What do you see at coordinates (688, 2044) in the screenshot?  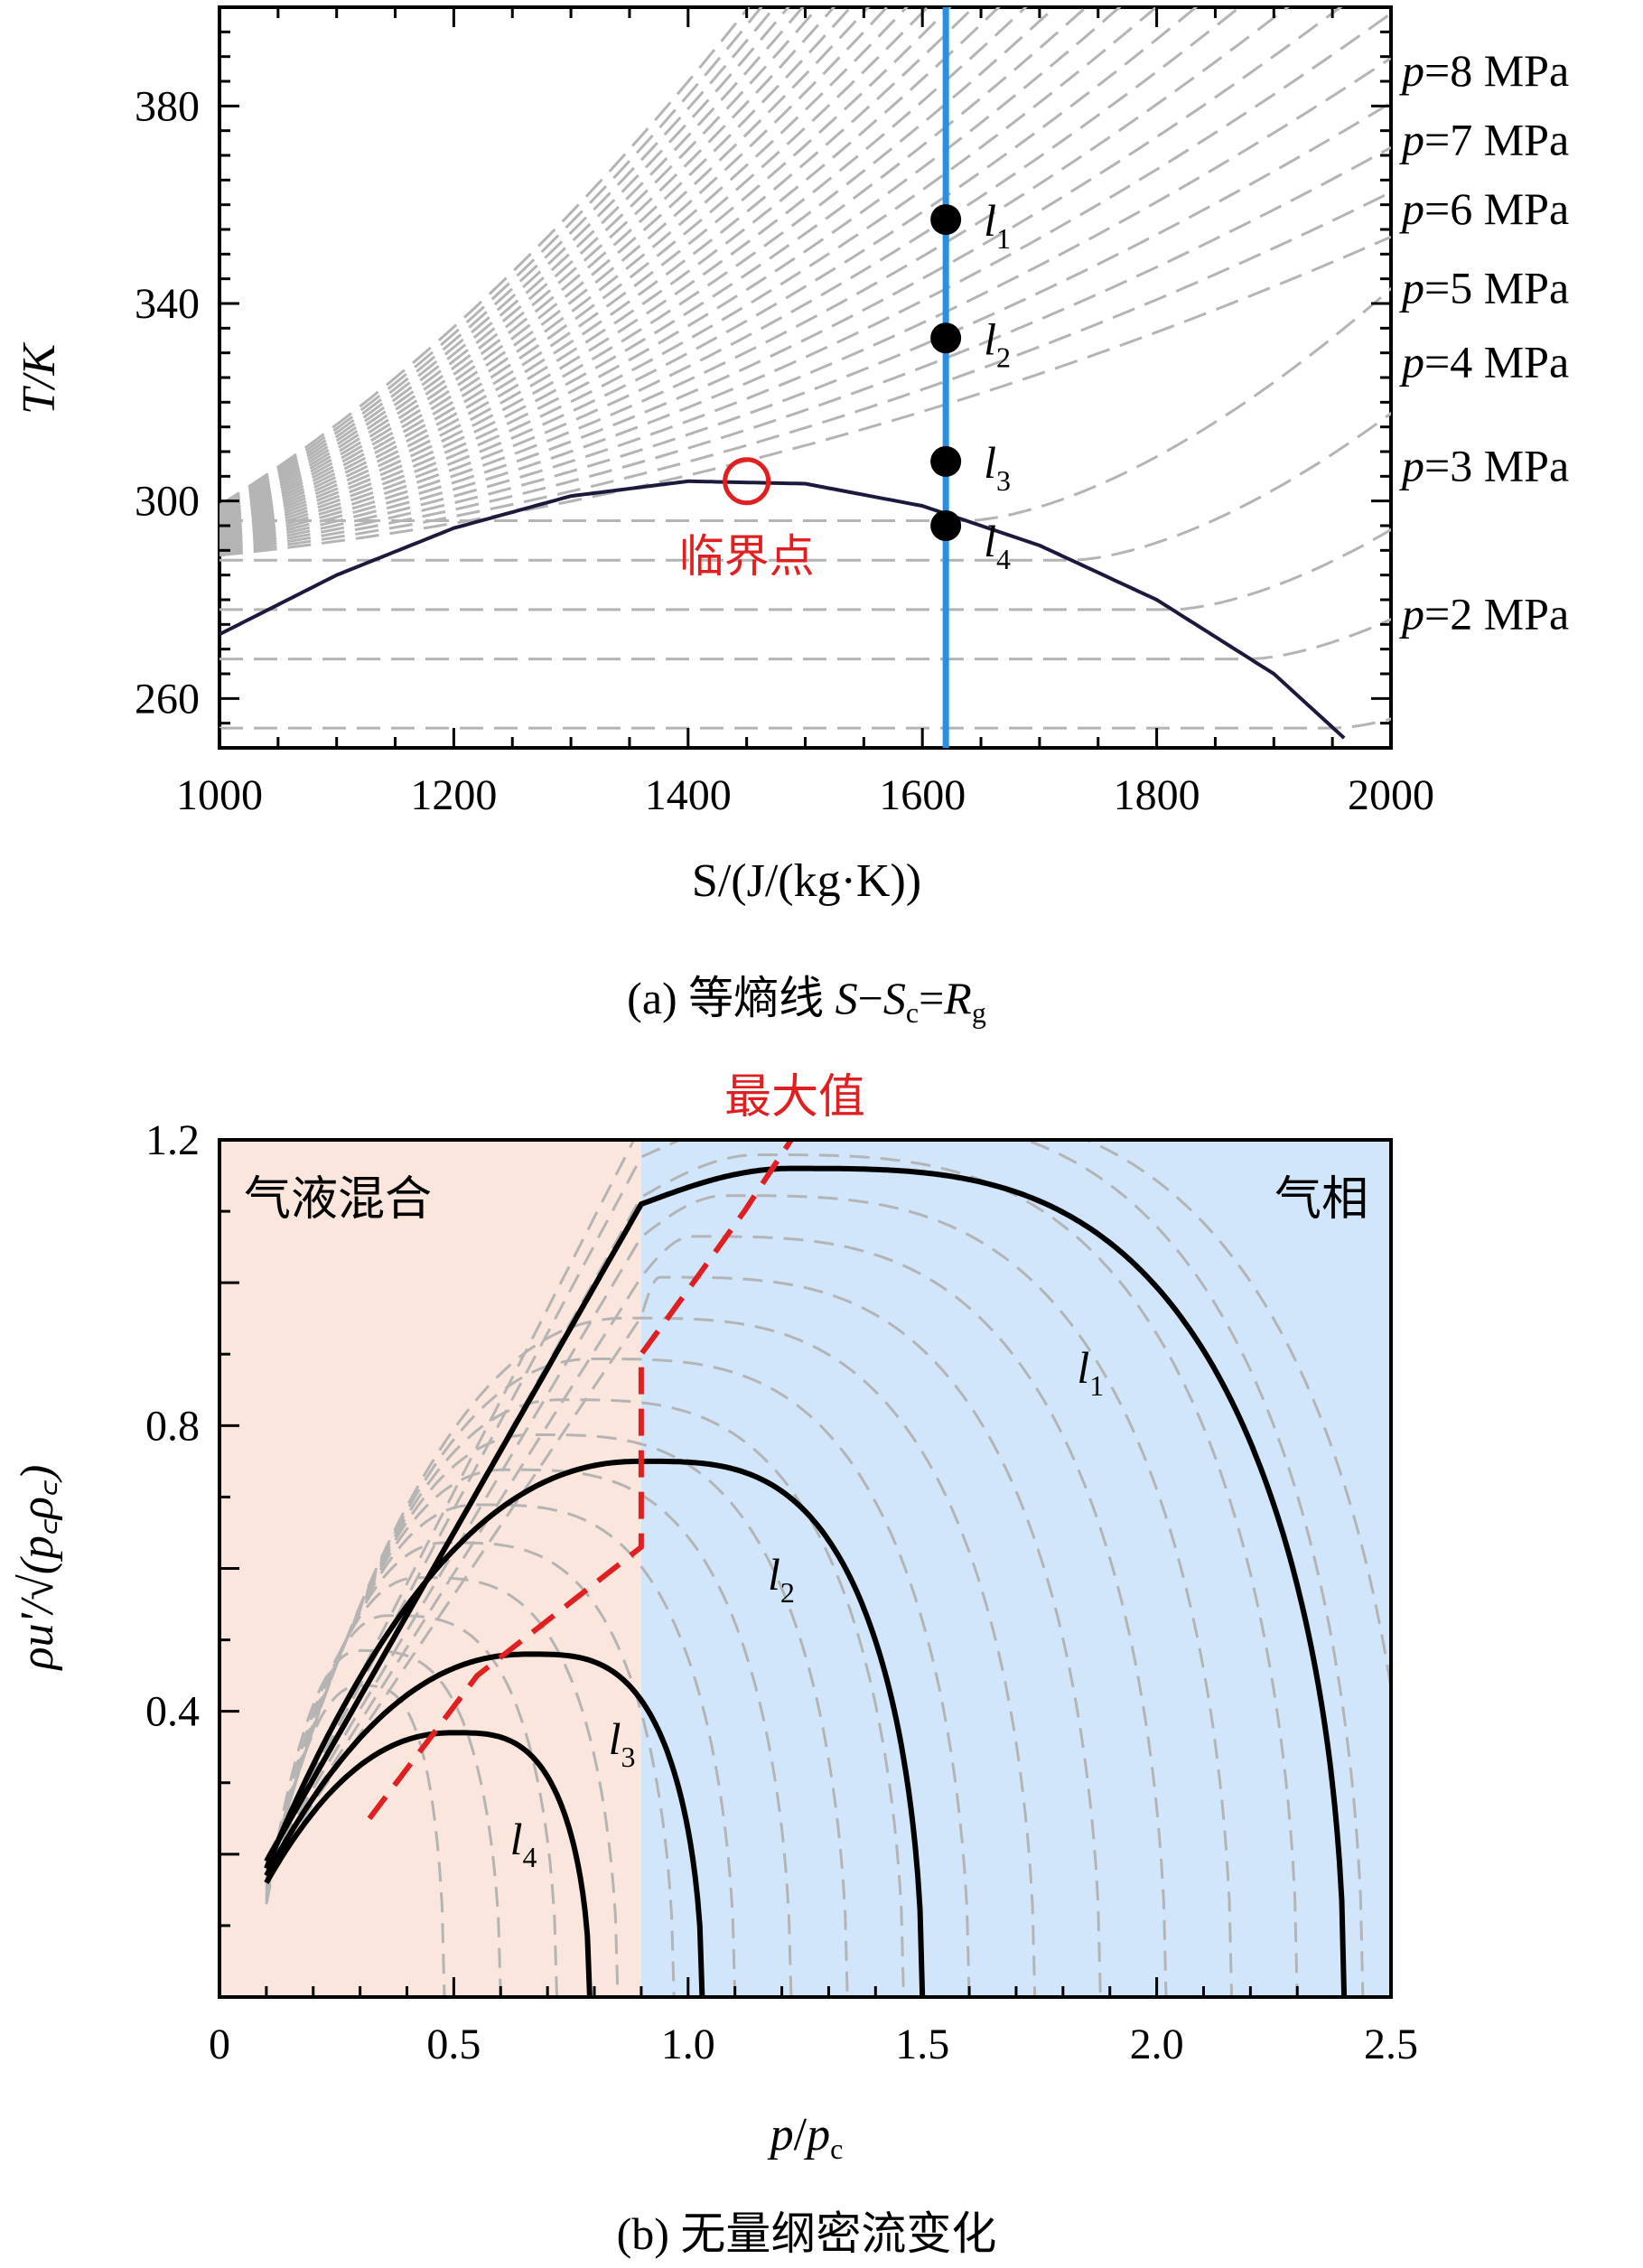 I see `x-tick-label: 1.0` at bounding box center [688, 2044].